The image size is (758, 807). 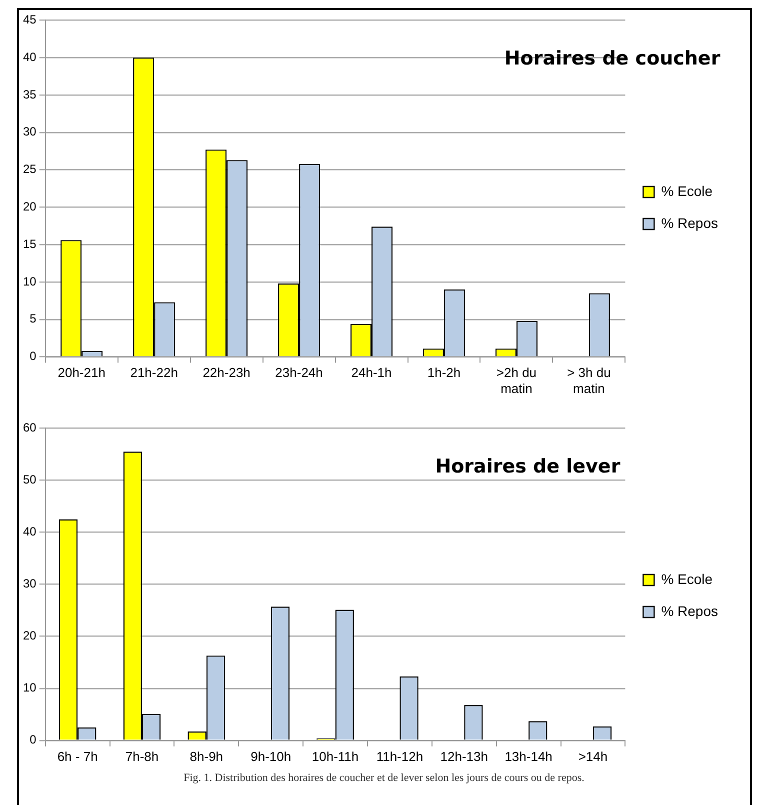 What do you see at coordinates (589, 380) in the screenshot?
I see `x-tick-label: > 3h du matin` at bounding box center [589, 380].